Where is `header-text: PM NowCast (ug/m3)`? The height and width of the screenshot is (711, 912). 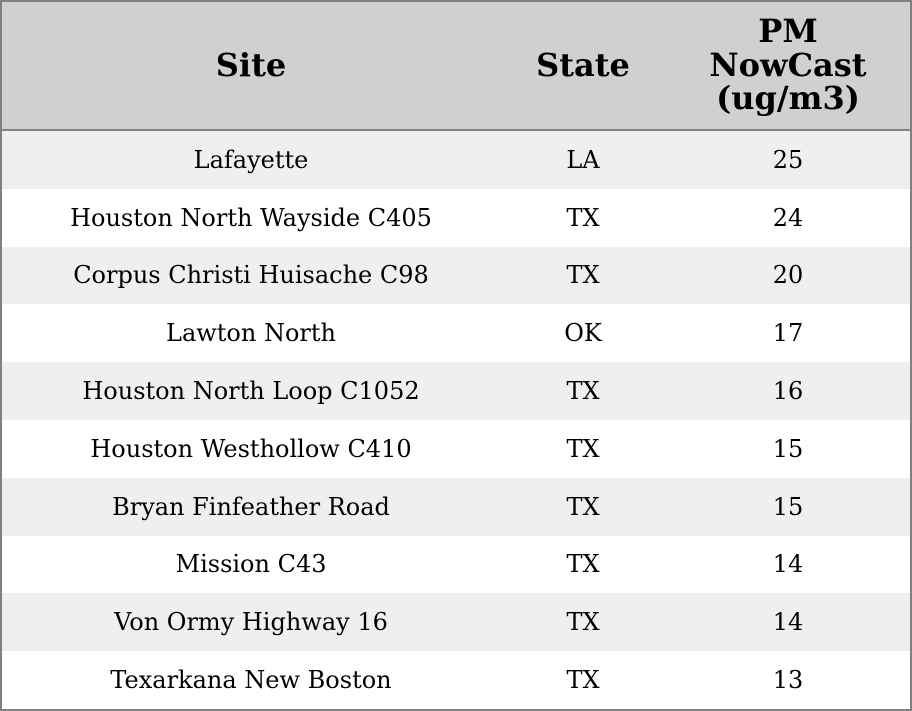 header-text: PM NowCast (ug/m3) is located at coordinates (788, 65).